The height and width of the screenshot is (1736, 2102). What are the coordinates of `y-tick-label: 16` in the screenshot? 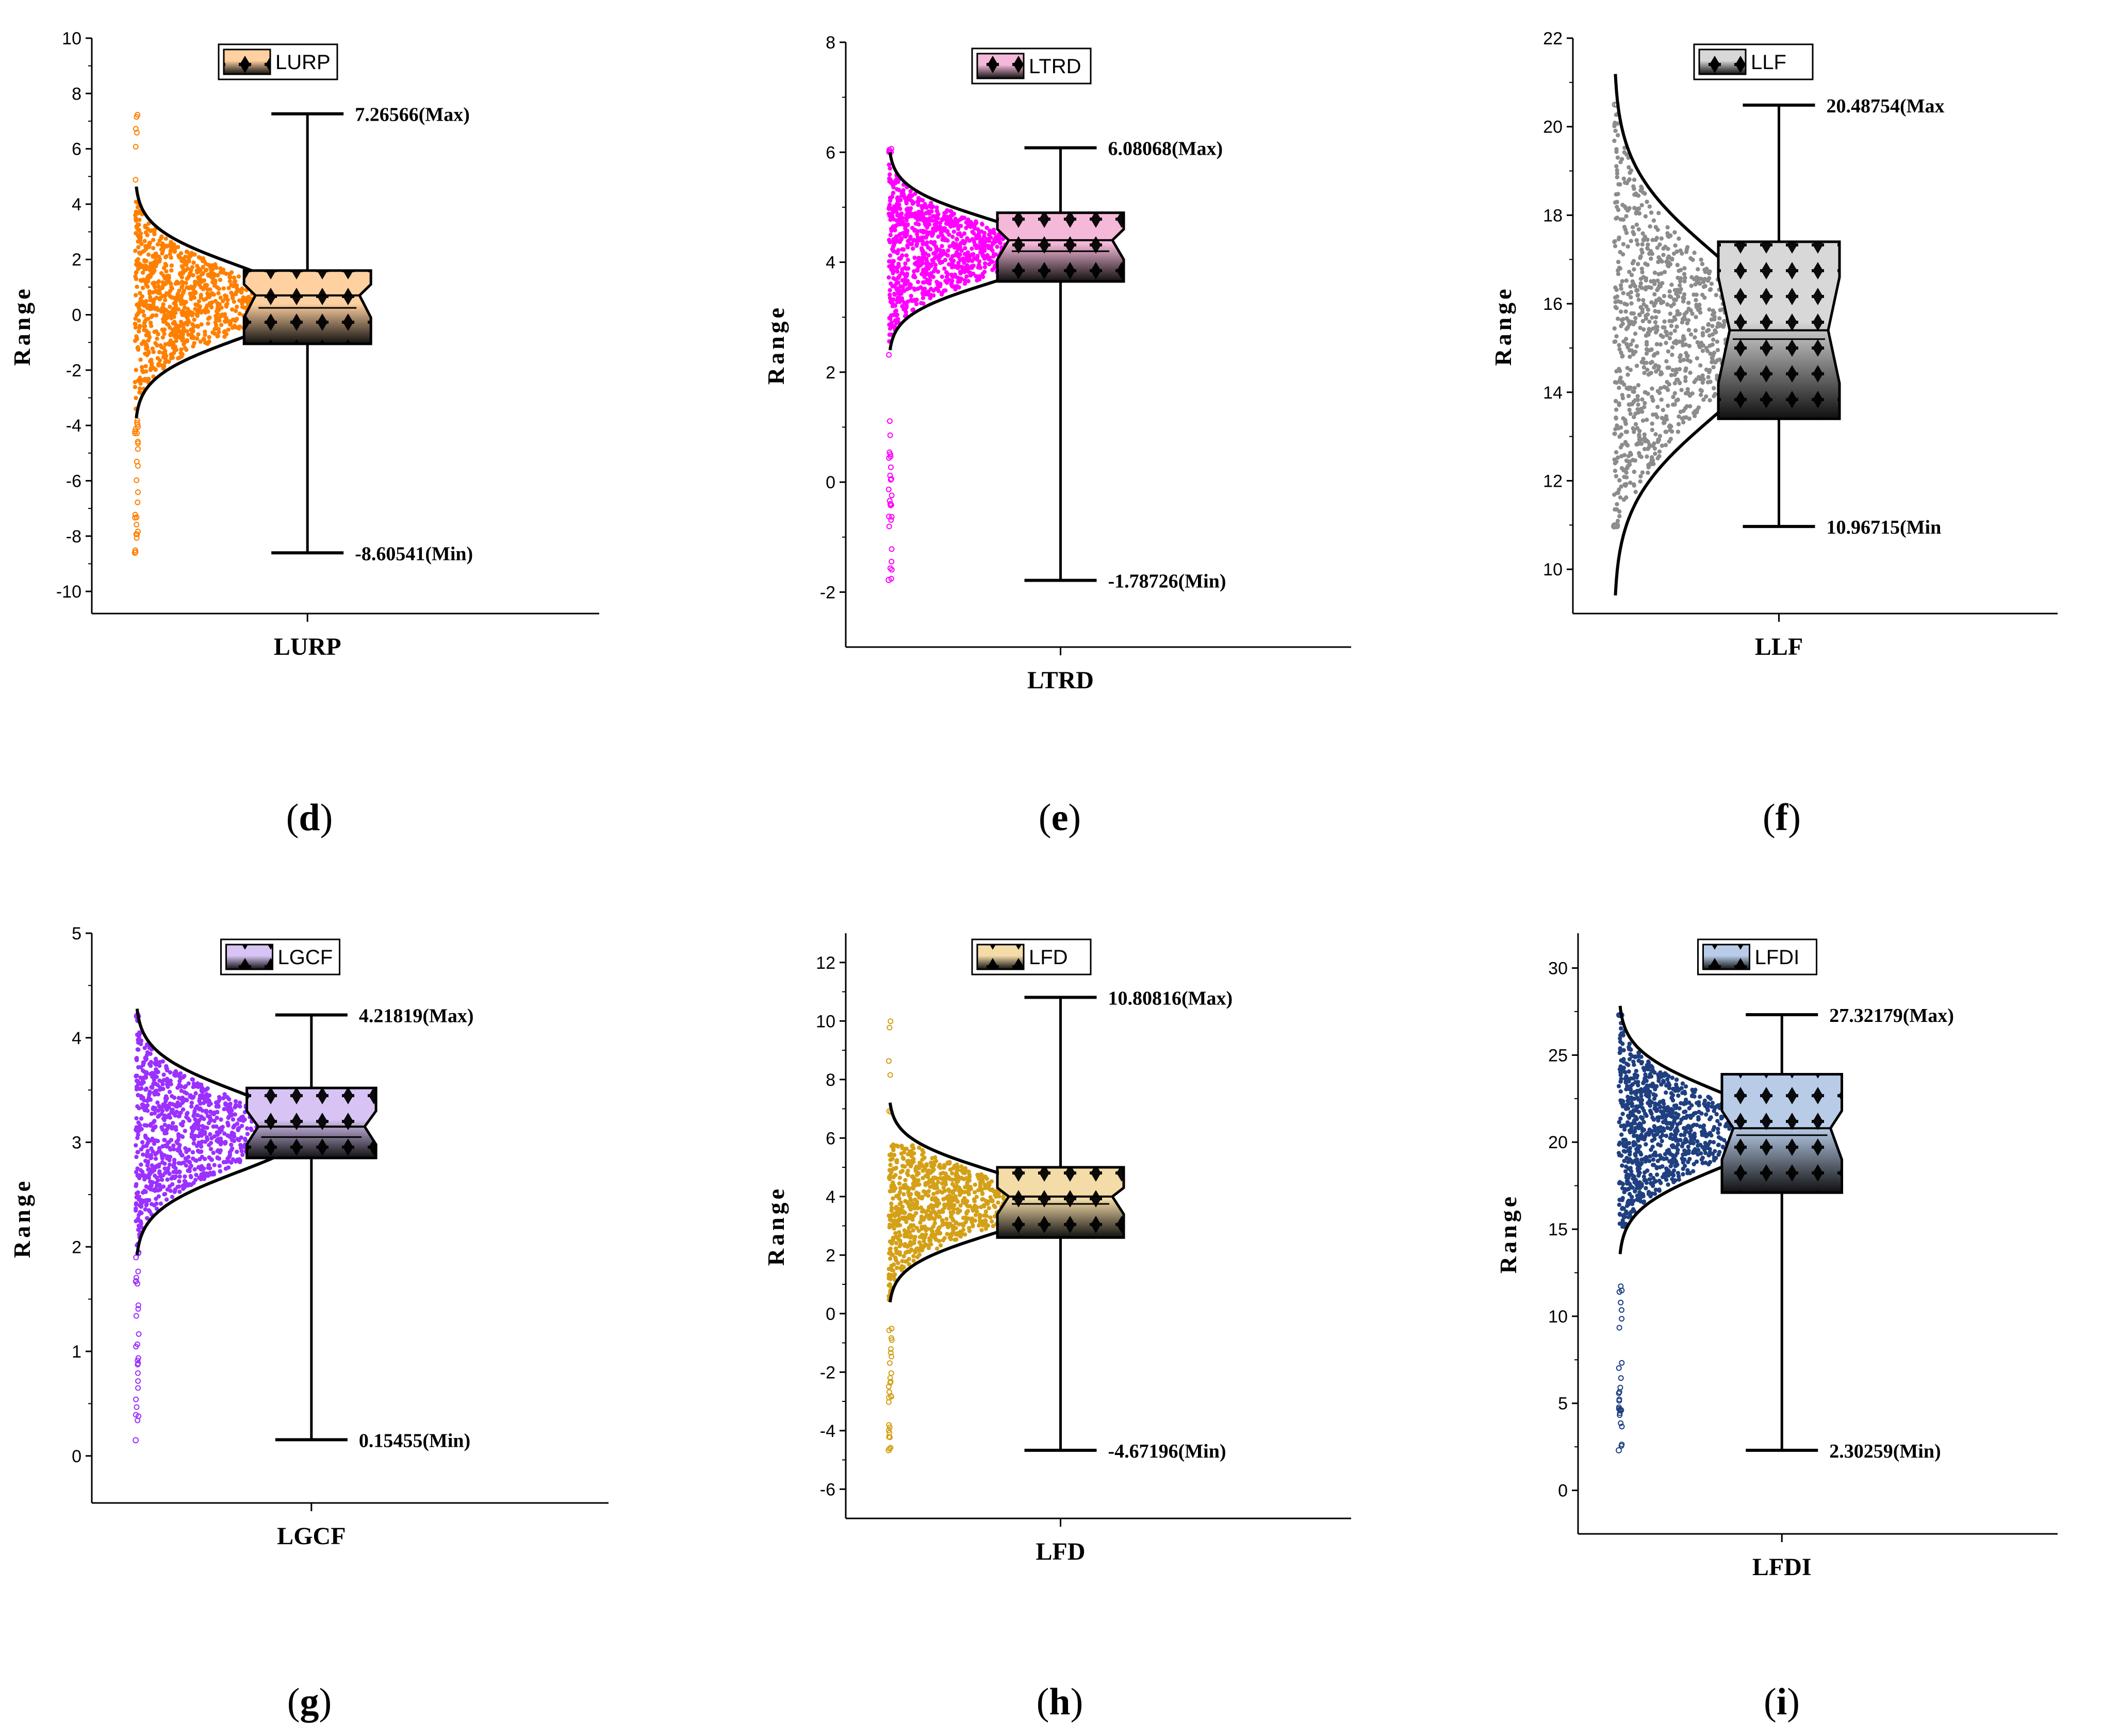 It's located at (1553, 304).